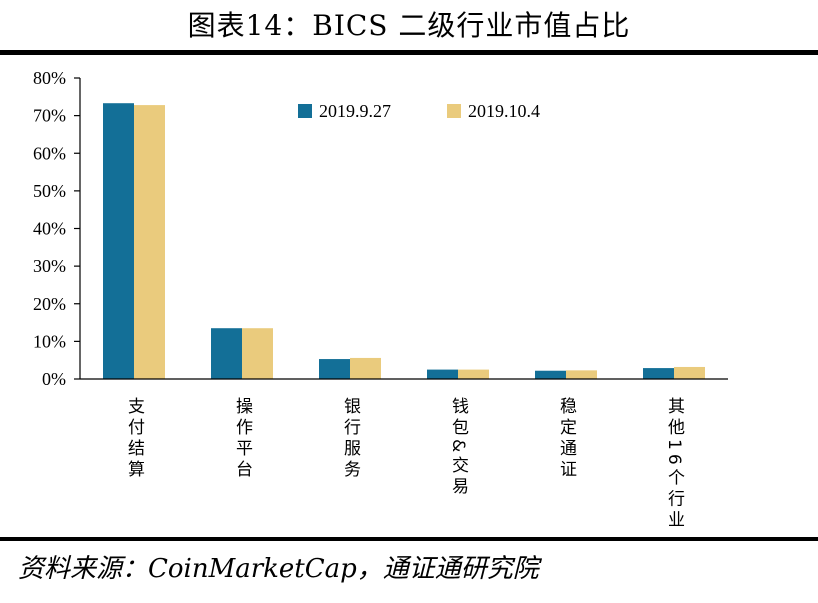  I want to click on y-tick-label: 20%, so click(49, 304).